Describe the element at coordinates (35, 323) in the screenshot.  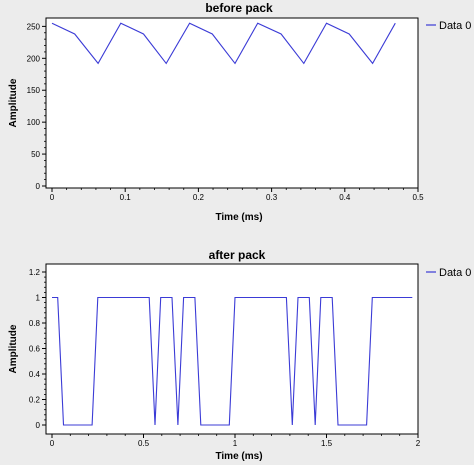
I see `y-tick-label: 0.8` at that location.